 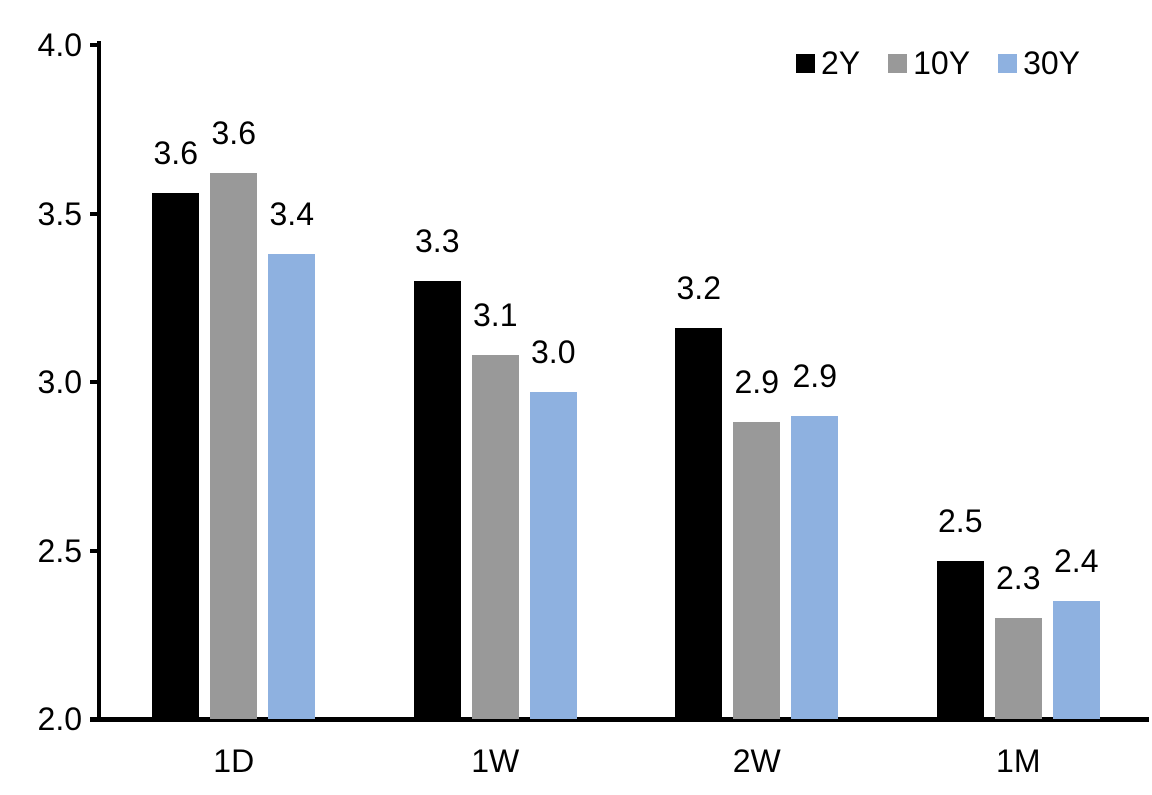 What do you see at coordinates (291, 213) in the screenshot?
I see `data-label-30Y-1D: 3.4` at bounding box center [291, 213].